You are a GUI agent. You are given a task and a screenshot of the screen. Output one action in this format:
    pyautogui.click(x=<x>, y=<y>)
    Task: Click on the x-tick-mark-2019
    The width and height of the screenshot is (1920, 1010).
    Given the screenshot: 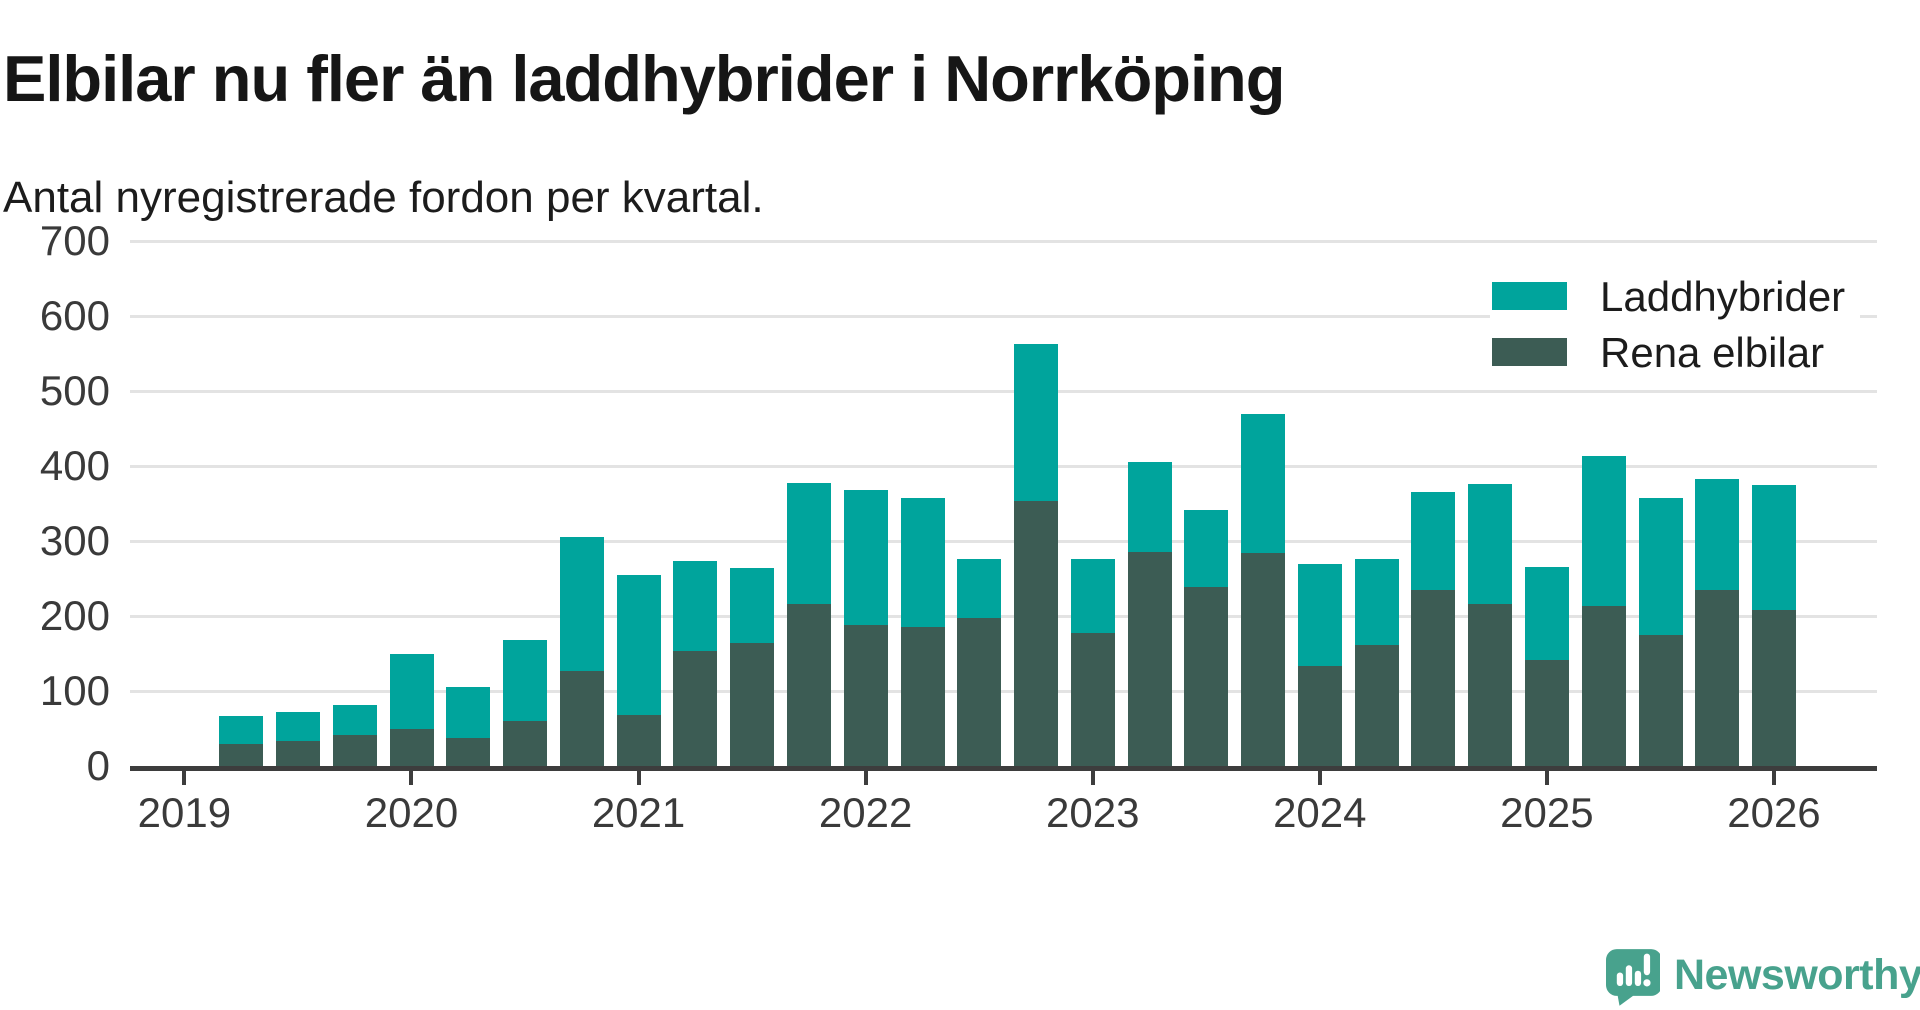 What is the action you would take?
    pyautogui.click(x=184, y=778)
    